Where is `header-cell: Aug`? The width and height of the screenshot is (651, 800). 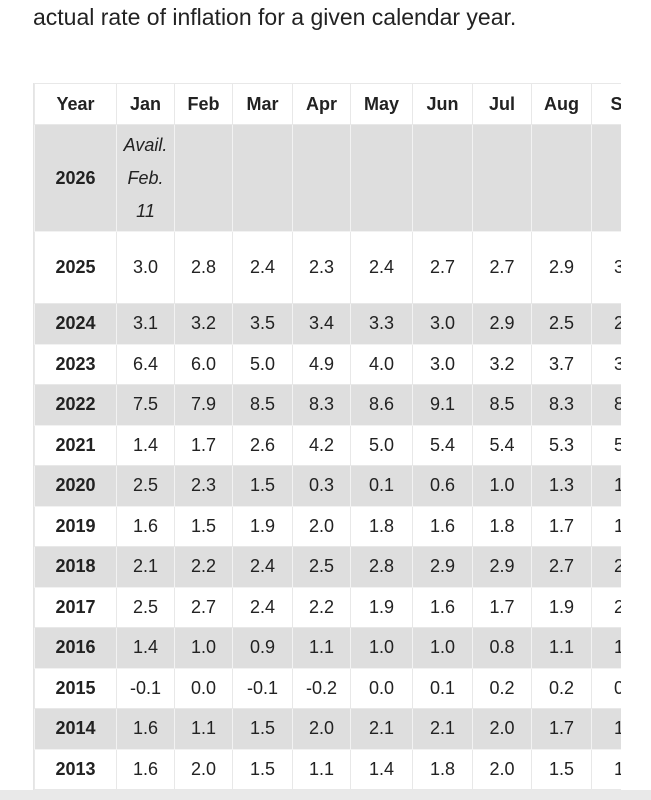 header-cell: Aug is located at coordinates (561, 104).